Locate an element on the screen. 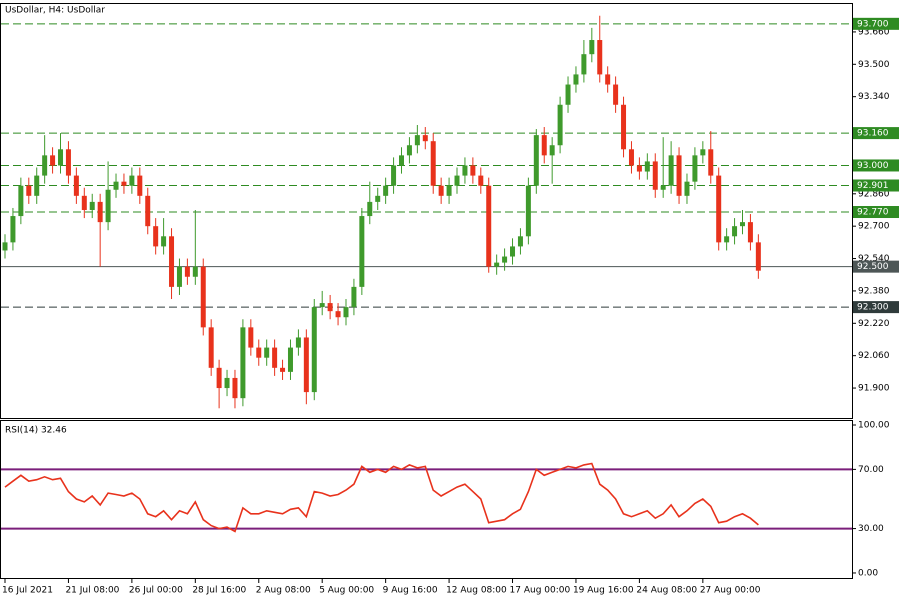 Image resolution: width=900 pixels, height=600 pixels. level-label: 92.500 is located at coordinates (873, 267).